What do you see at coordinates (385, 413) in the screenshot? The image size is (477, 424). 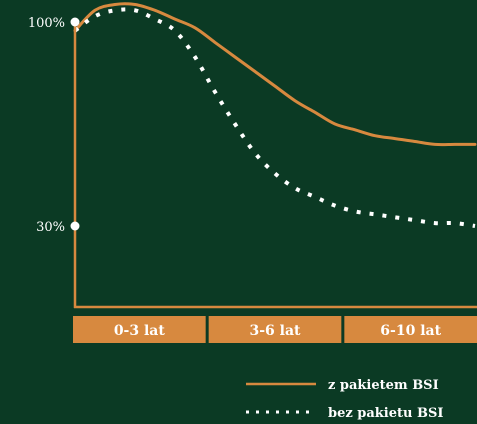 I see `legend-label-2: bez pakietu BSI` at bounding box center [385, 413].